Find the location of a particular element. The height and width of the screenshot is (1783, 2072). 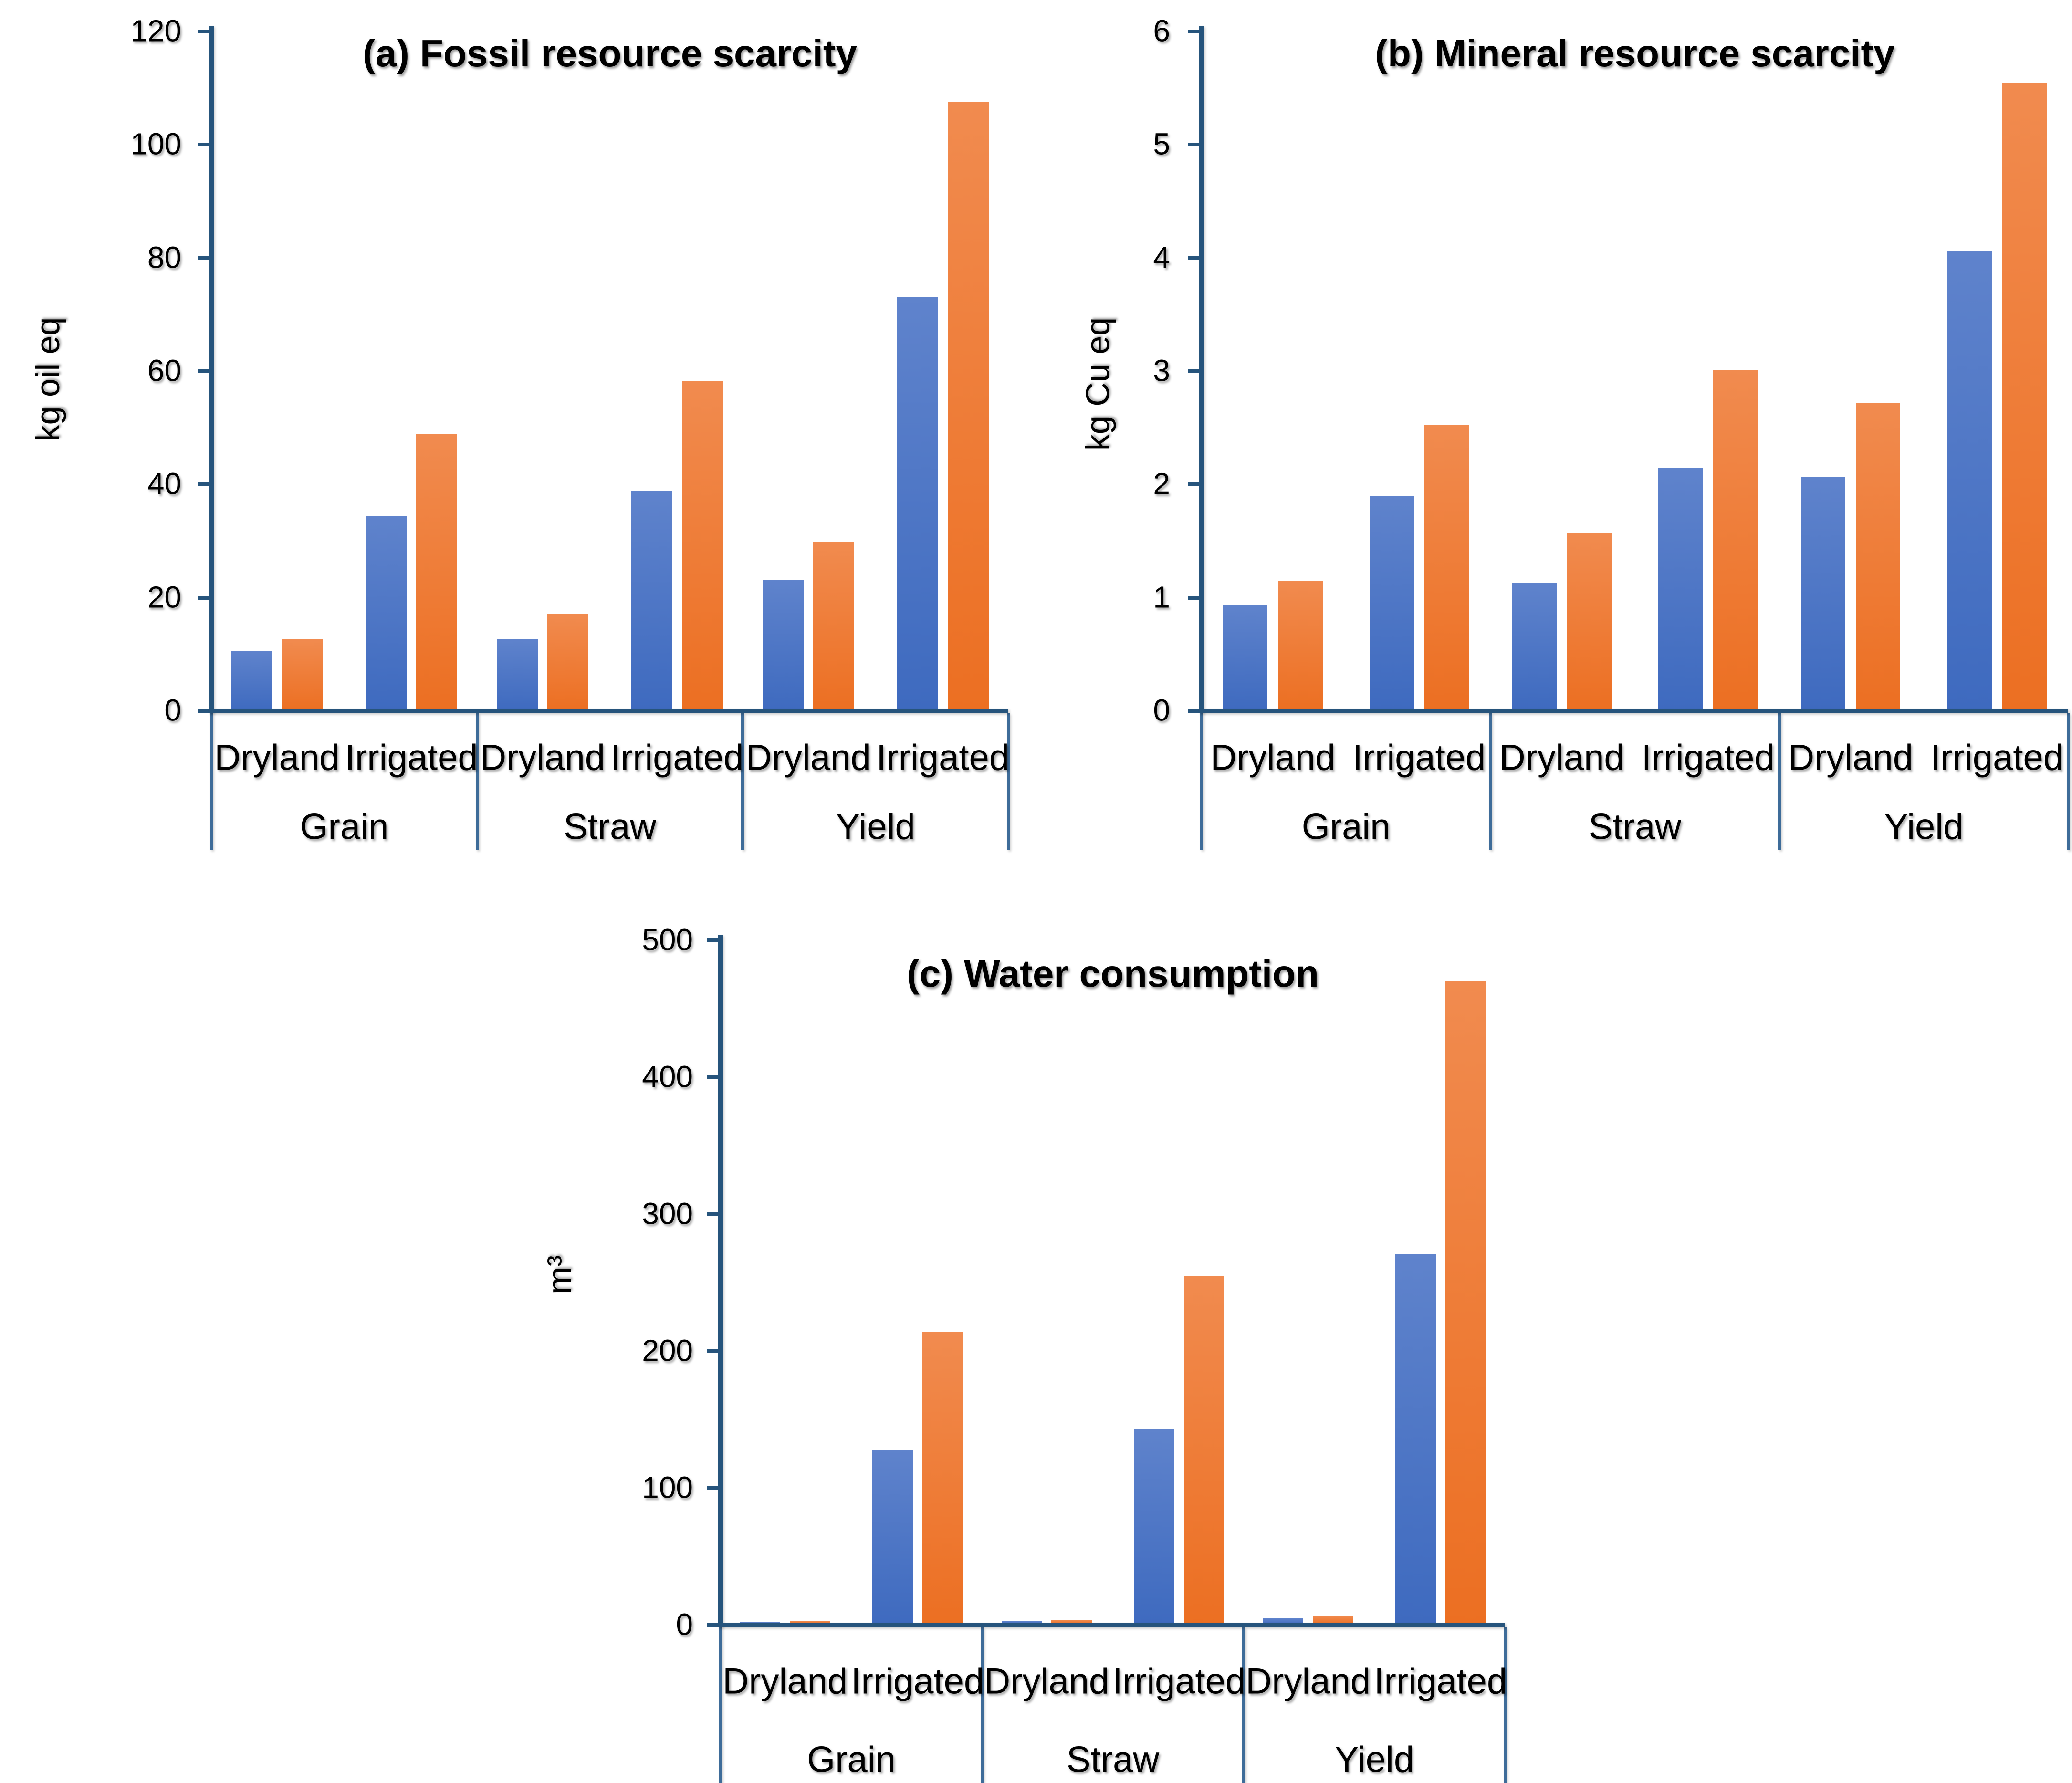

x-axis-line-c is located at coordinates (1111, 1625).